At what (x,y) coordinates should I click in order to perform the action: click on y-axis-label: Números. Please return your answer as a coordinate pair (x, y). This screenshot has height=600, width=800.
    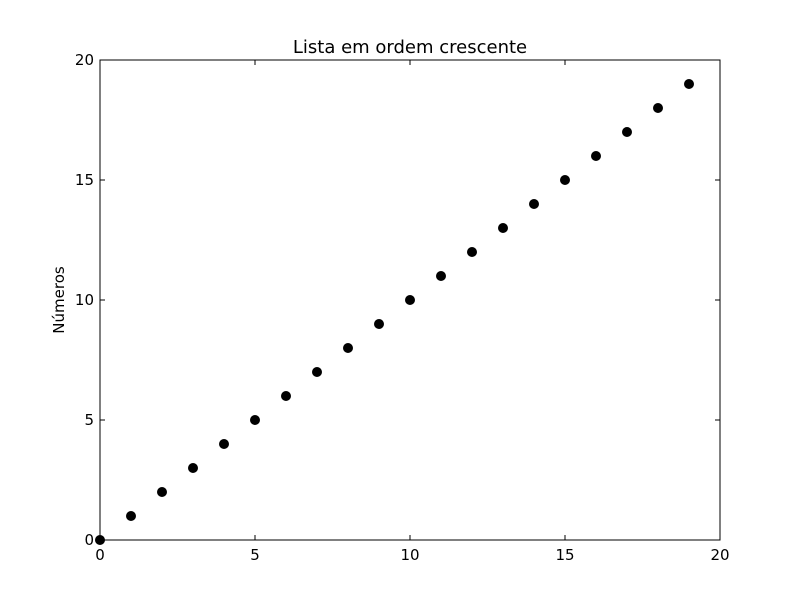
    Looking at the image, I should click on (59, 300).